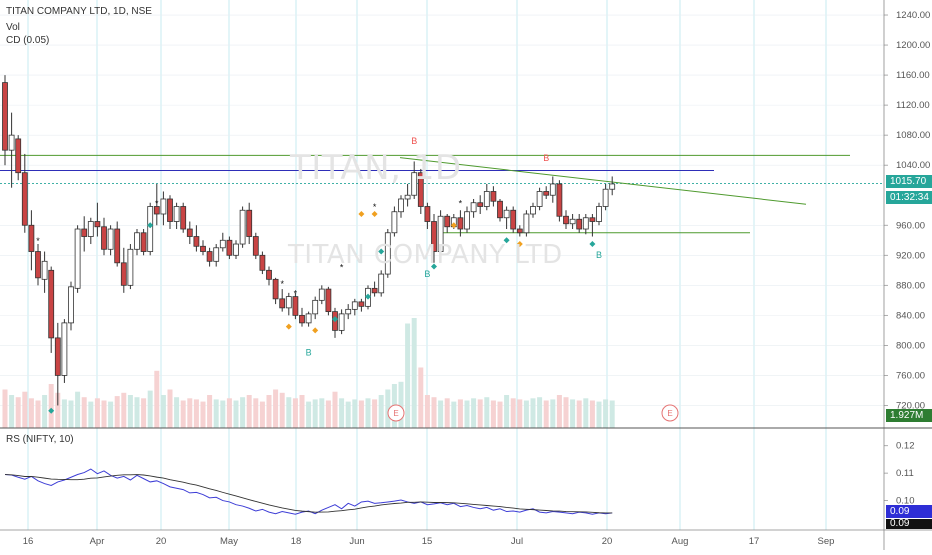 This screenshot has width=932, height=555. I want to click on rs-tick-label: 0.10, so click(905, 501).